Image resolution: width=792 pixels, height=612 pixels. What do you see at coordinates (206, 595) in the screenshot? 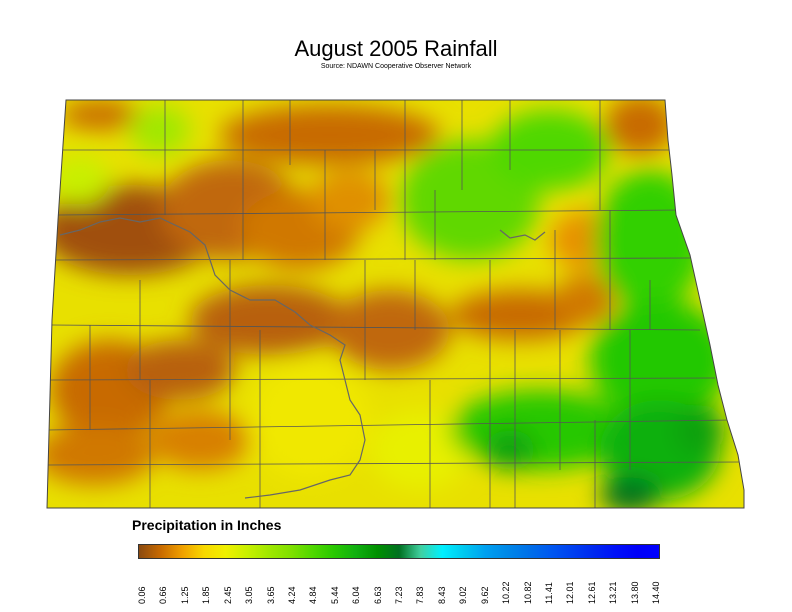
I see `legend-tick-label: 1.85` at bounding box center [206, 595].